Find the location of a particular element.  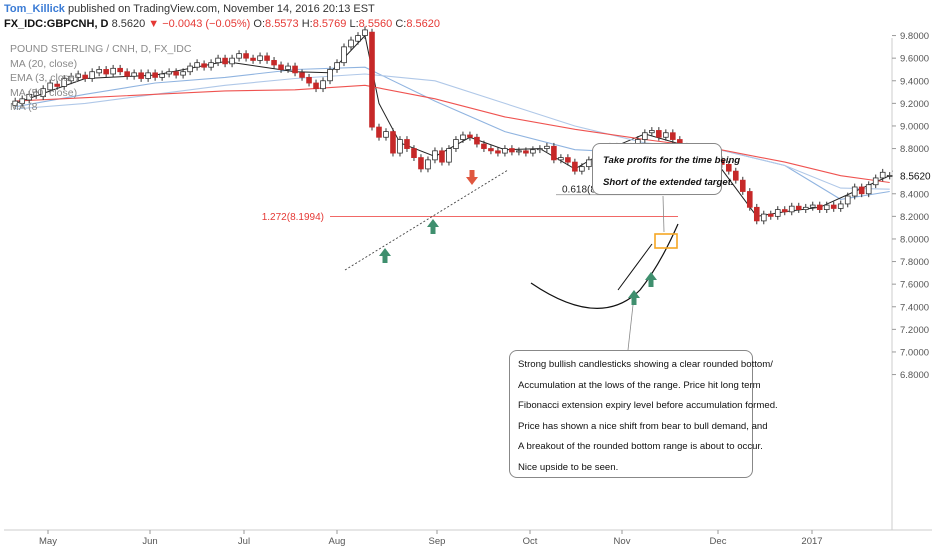

target-box is located at coordinates (666, 241).